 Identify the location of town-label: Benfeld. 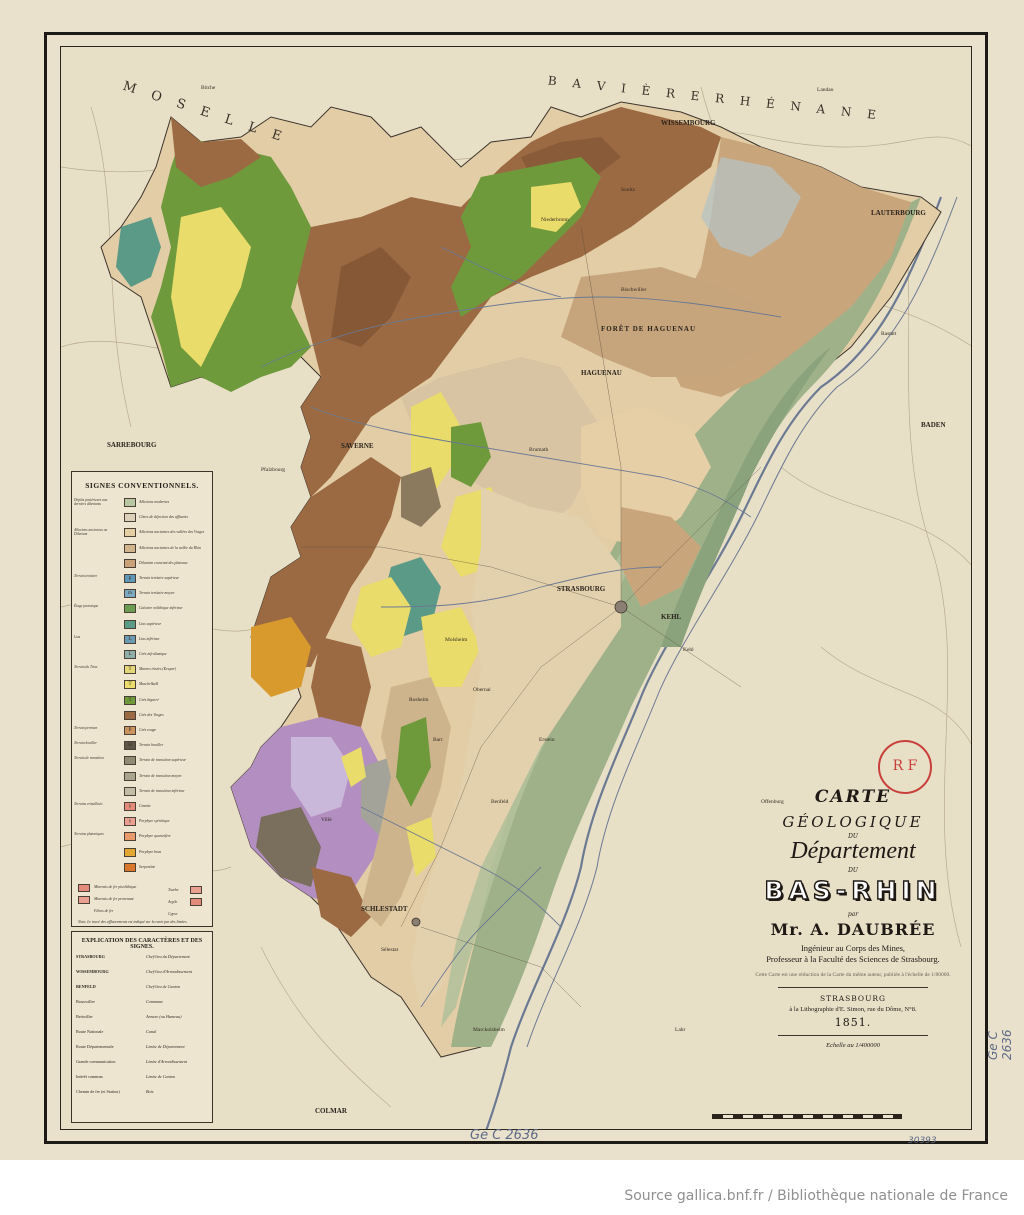
(500, 802).